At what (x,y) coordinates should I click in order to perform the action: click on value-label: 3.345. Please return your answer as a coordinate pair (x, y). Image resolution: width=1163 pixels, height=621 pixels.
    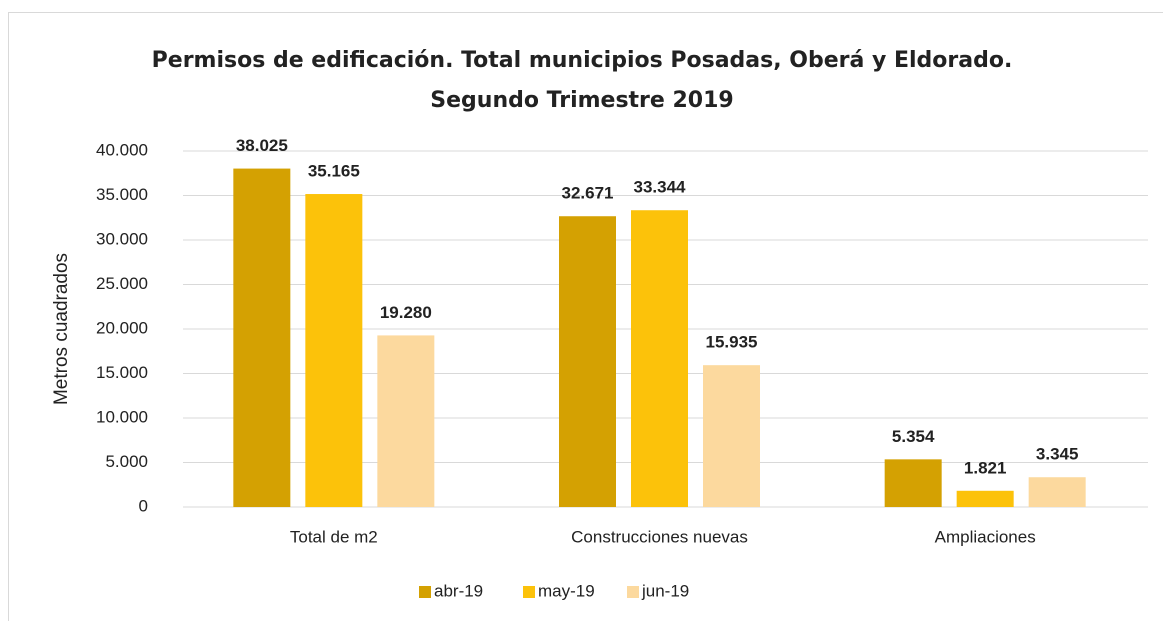
    Looking at the image, I should click on (1057, 454).